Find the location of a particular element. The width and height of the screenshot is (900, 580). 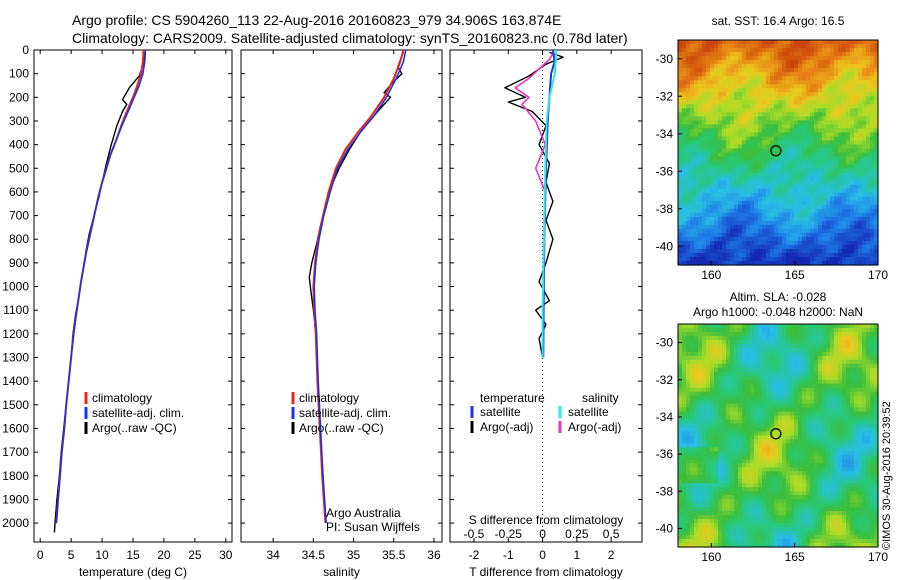

x-tick-label: 34 is located at coordinates (273, 555).